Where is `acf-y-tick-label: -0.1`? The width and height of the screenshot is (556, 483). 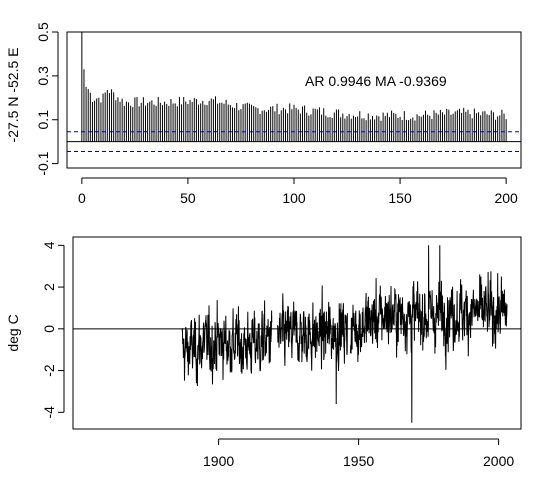 acf-y-tick-label: -0.1 is located at coordinates (43, 163).